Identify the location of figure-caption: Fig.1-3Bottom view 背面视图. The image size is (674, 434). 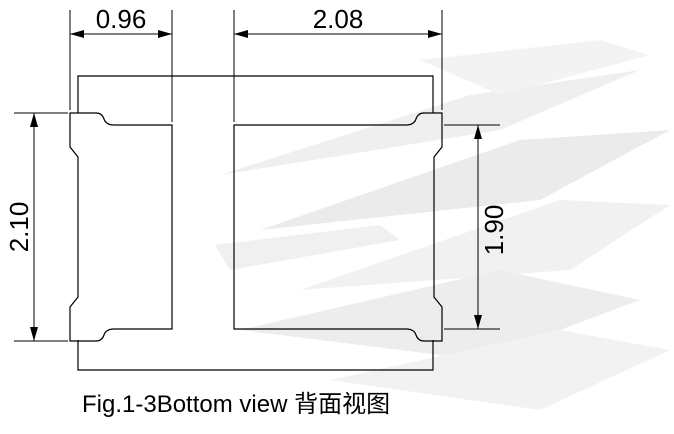
(236, 404).